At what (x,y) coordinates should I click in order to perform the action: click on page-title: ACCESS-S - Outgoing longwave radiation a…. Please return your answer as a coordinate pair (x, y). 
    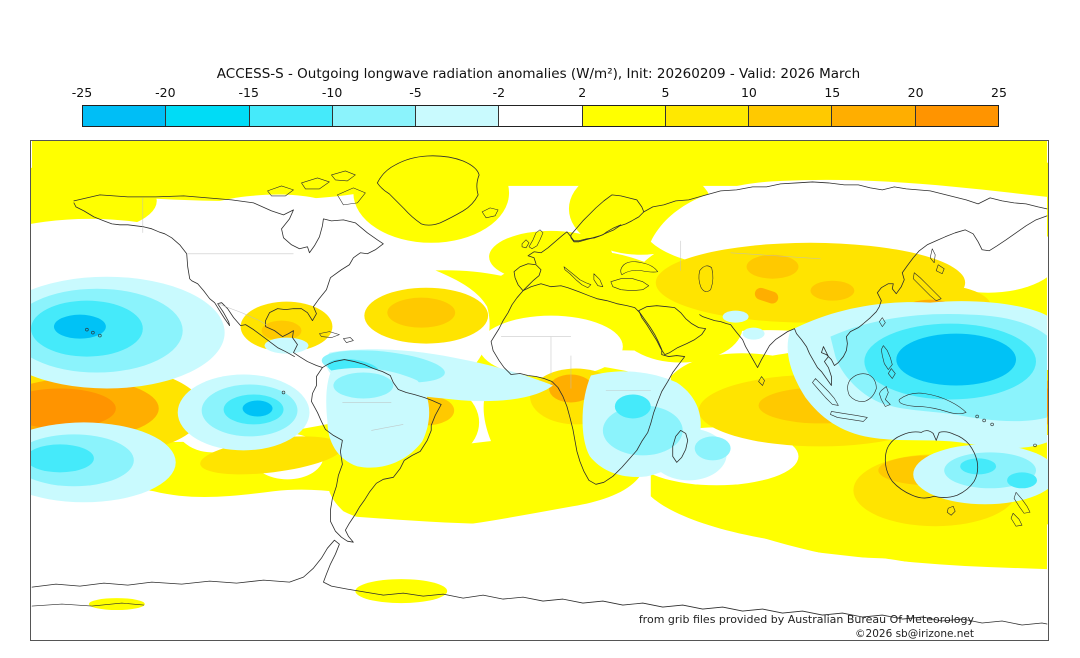
    Looking at the image, I should click on (538, 74).